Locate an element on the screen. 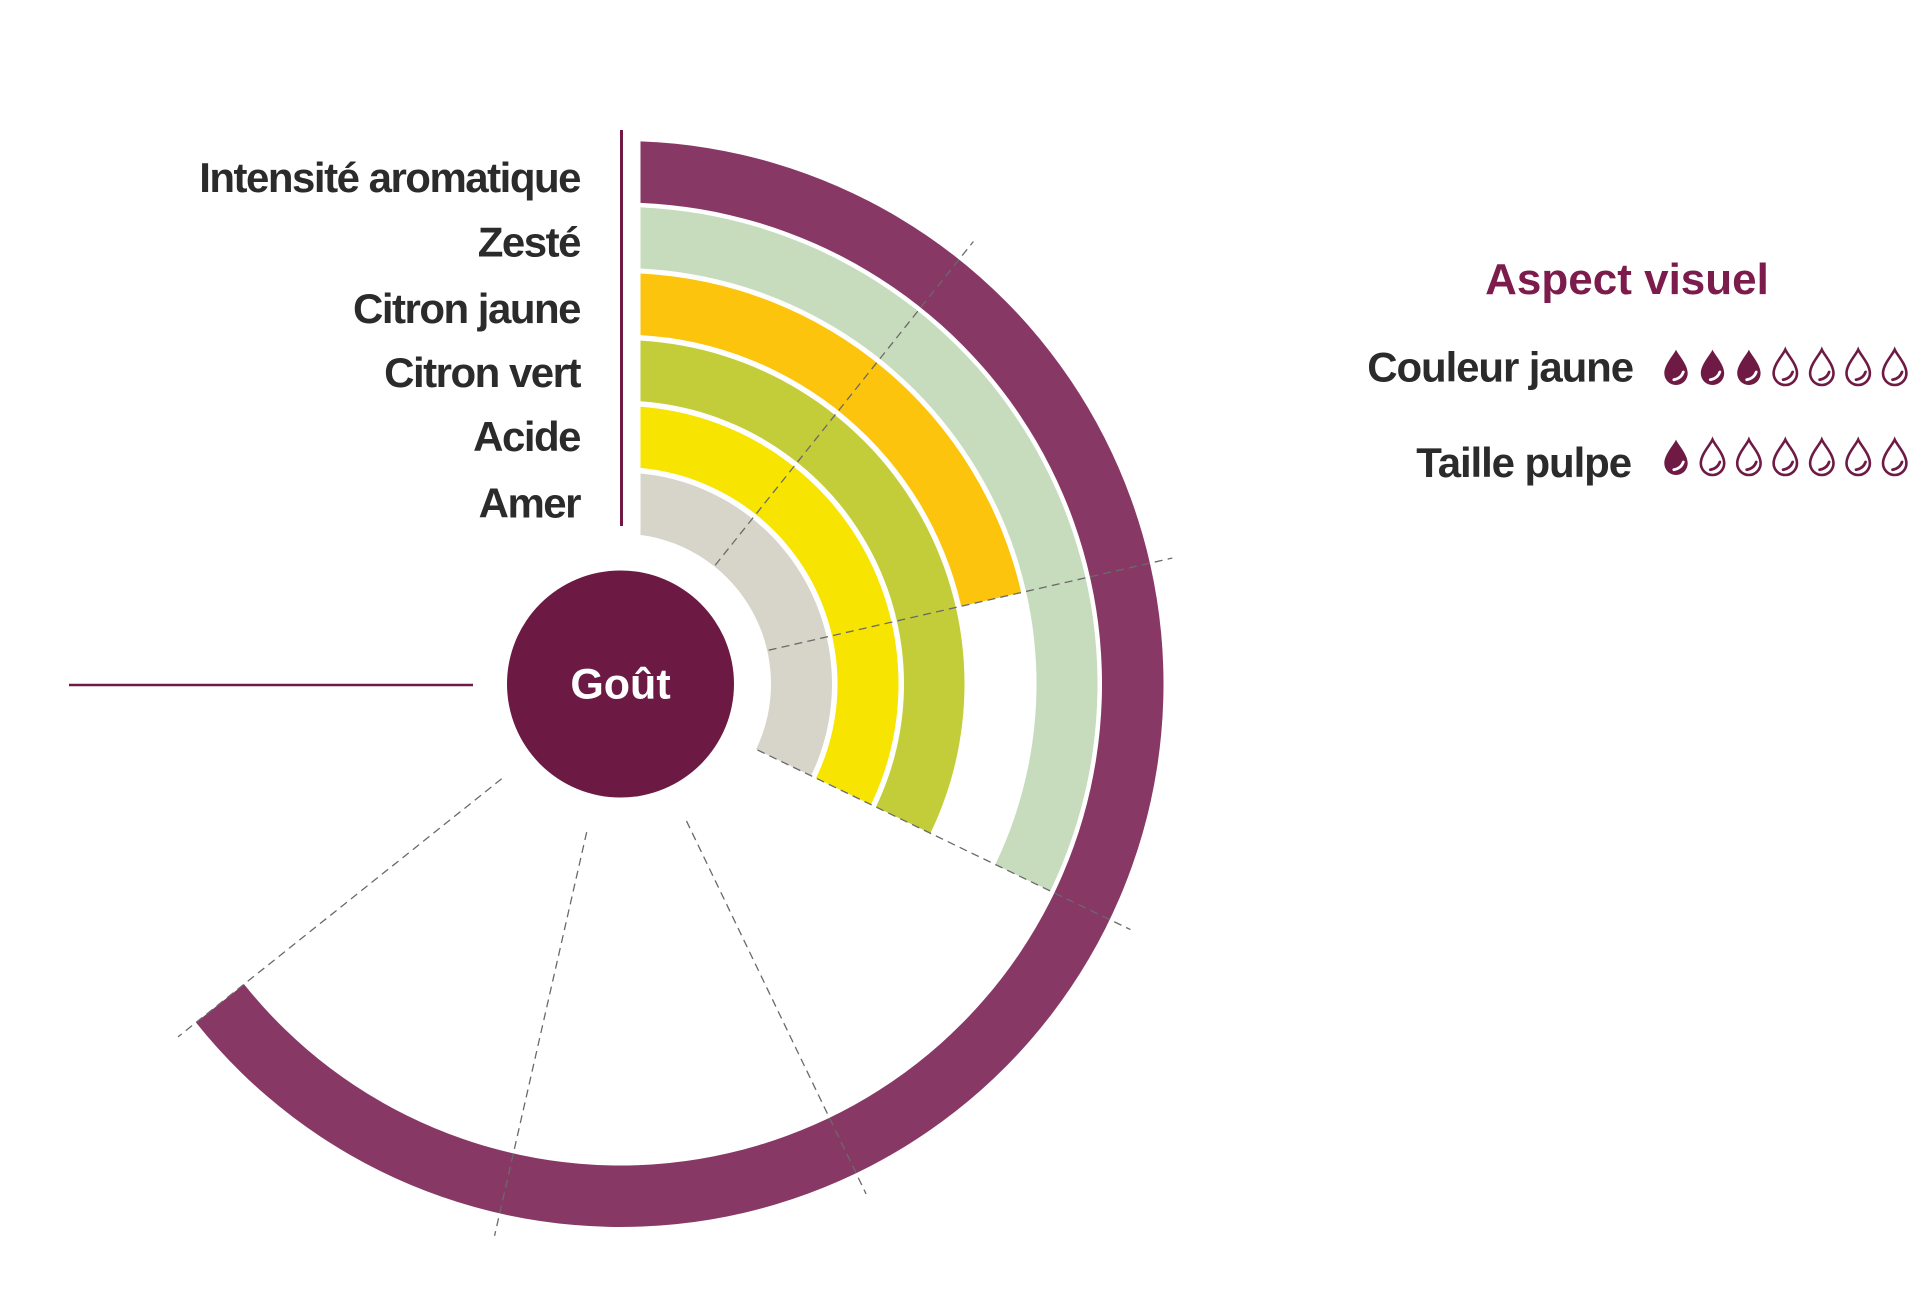 The image size is (1920, 1311). svg-text: Intensité aromatique is located at coordinates (389, 177).